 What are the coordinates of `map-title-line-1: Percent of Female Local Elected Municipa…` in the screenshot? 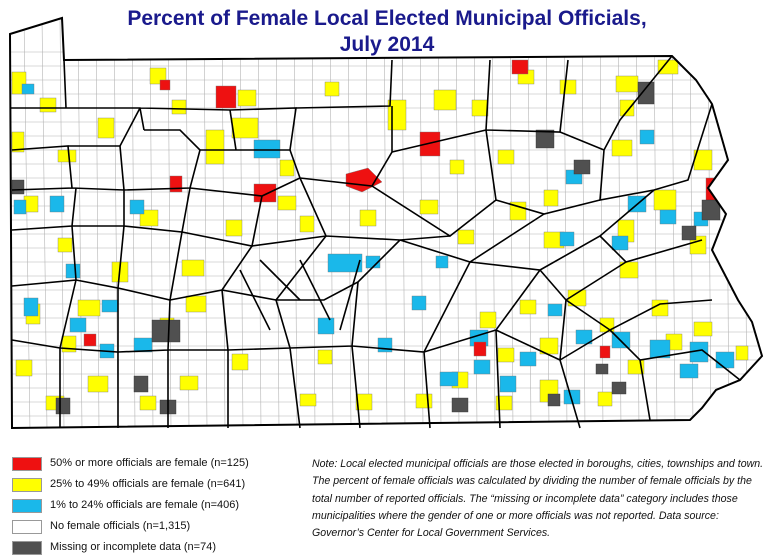 It's located at (387, 18).